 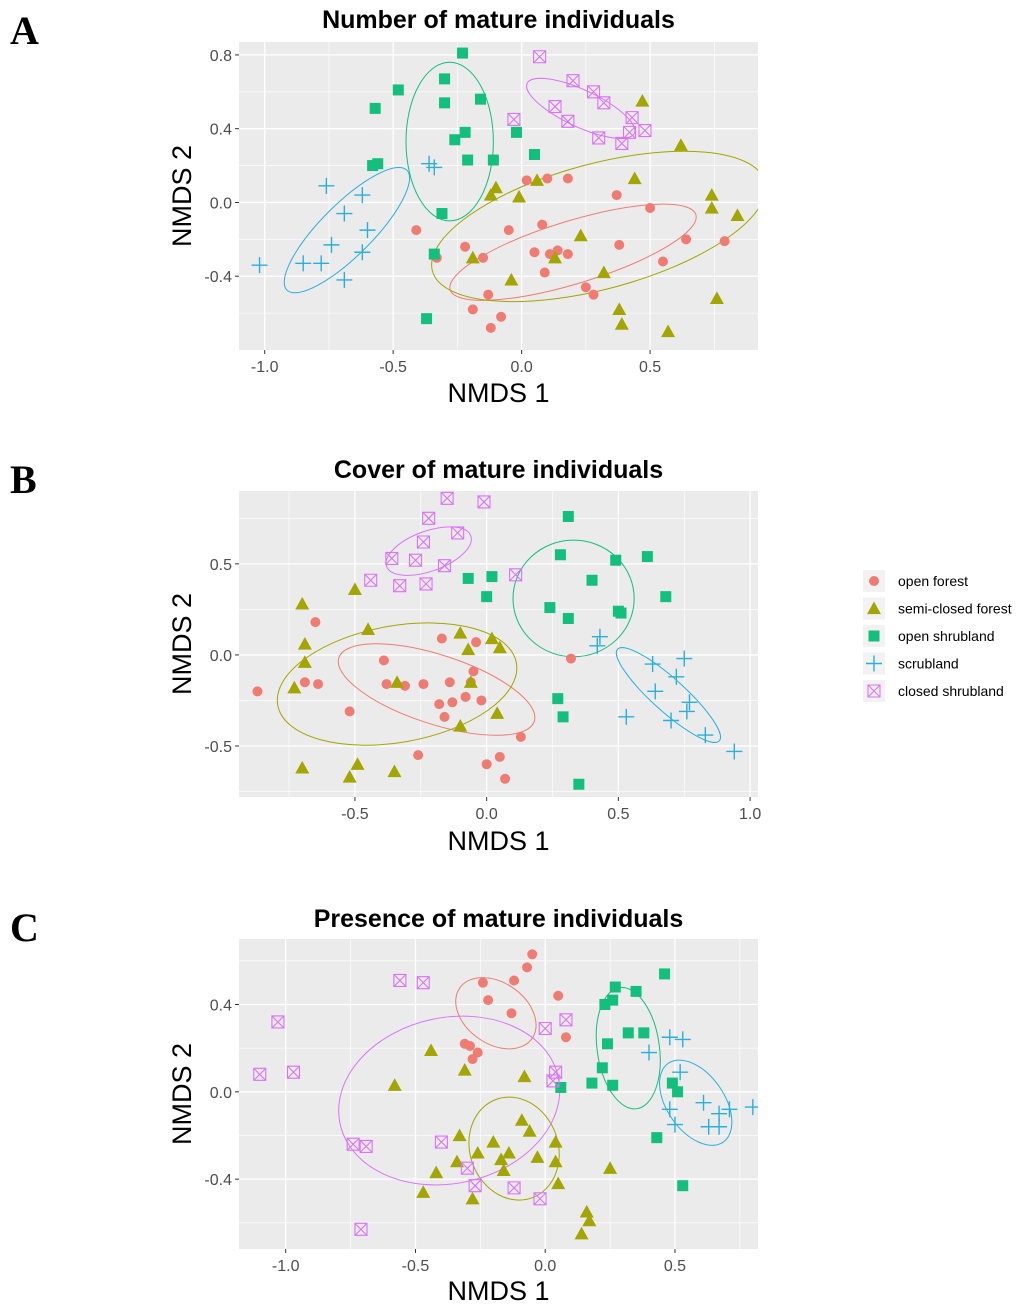 I want to click on y-tick-label: -0.5, so click(x=218, y=747).